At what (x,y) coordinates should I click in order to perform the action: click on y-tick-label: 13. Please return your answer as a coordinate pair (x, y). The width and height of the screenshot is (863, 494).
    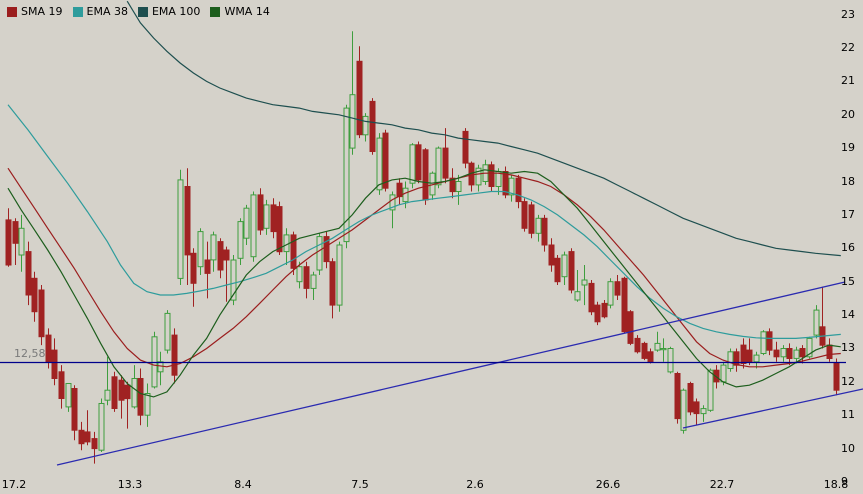
    Looking at the image, I should click on (848, 348).